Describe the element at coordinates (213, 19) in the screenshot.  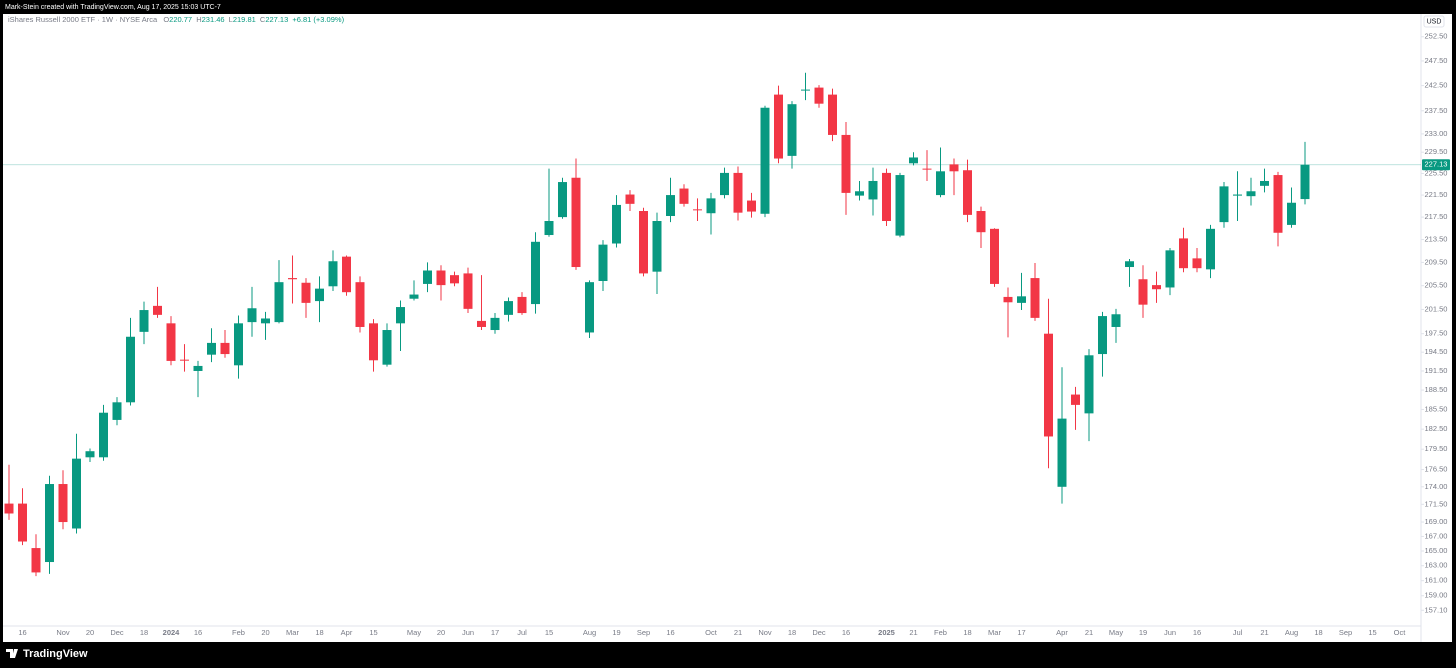
I see `high-value: 231.46` at that location.